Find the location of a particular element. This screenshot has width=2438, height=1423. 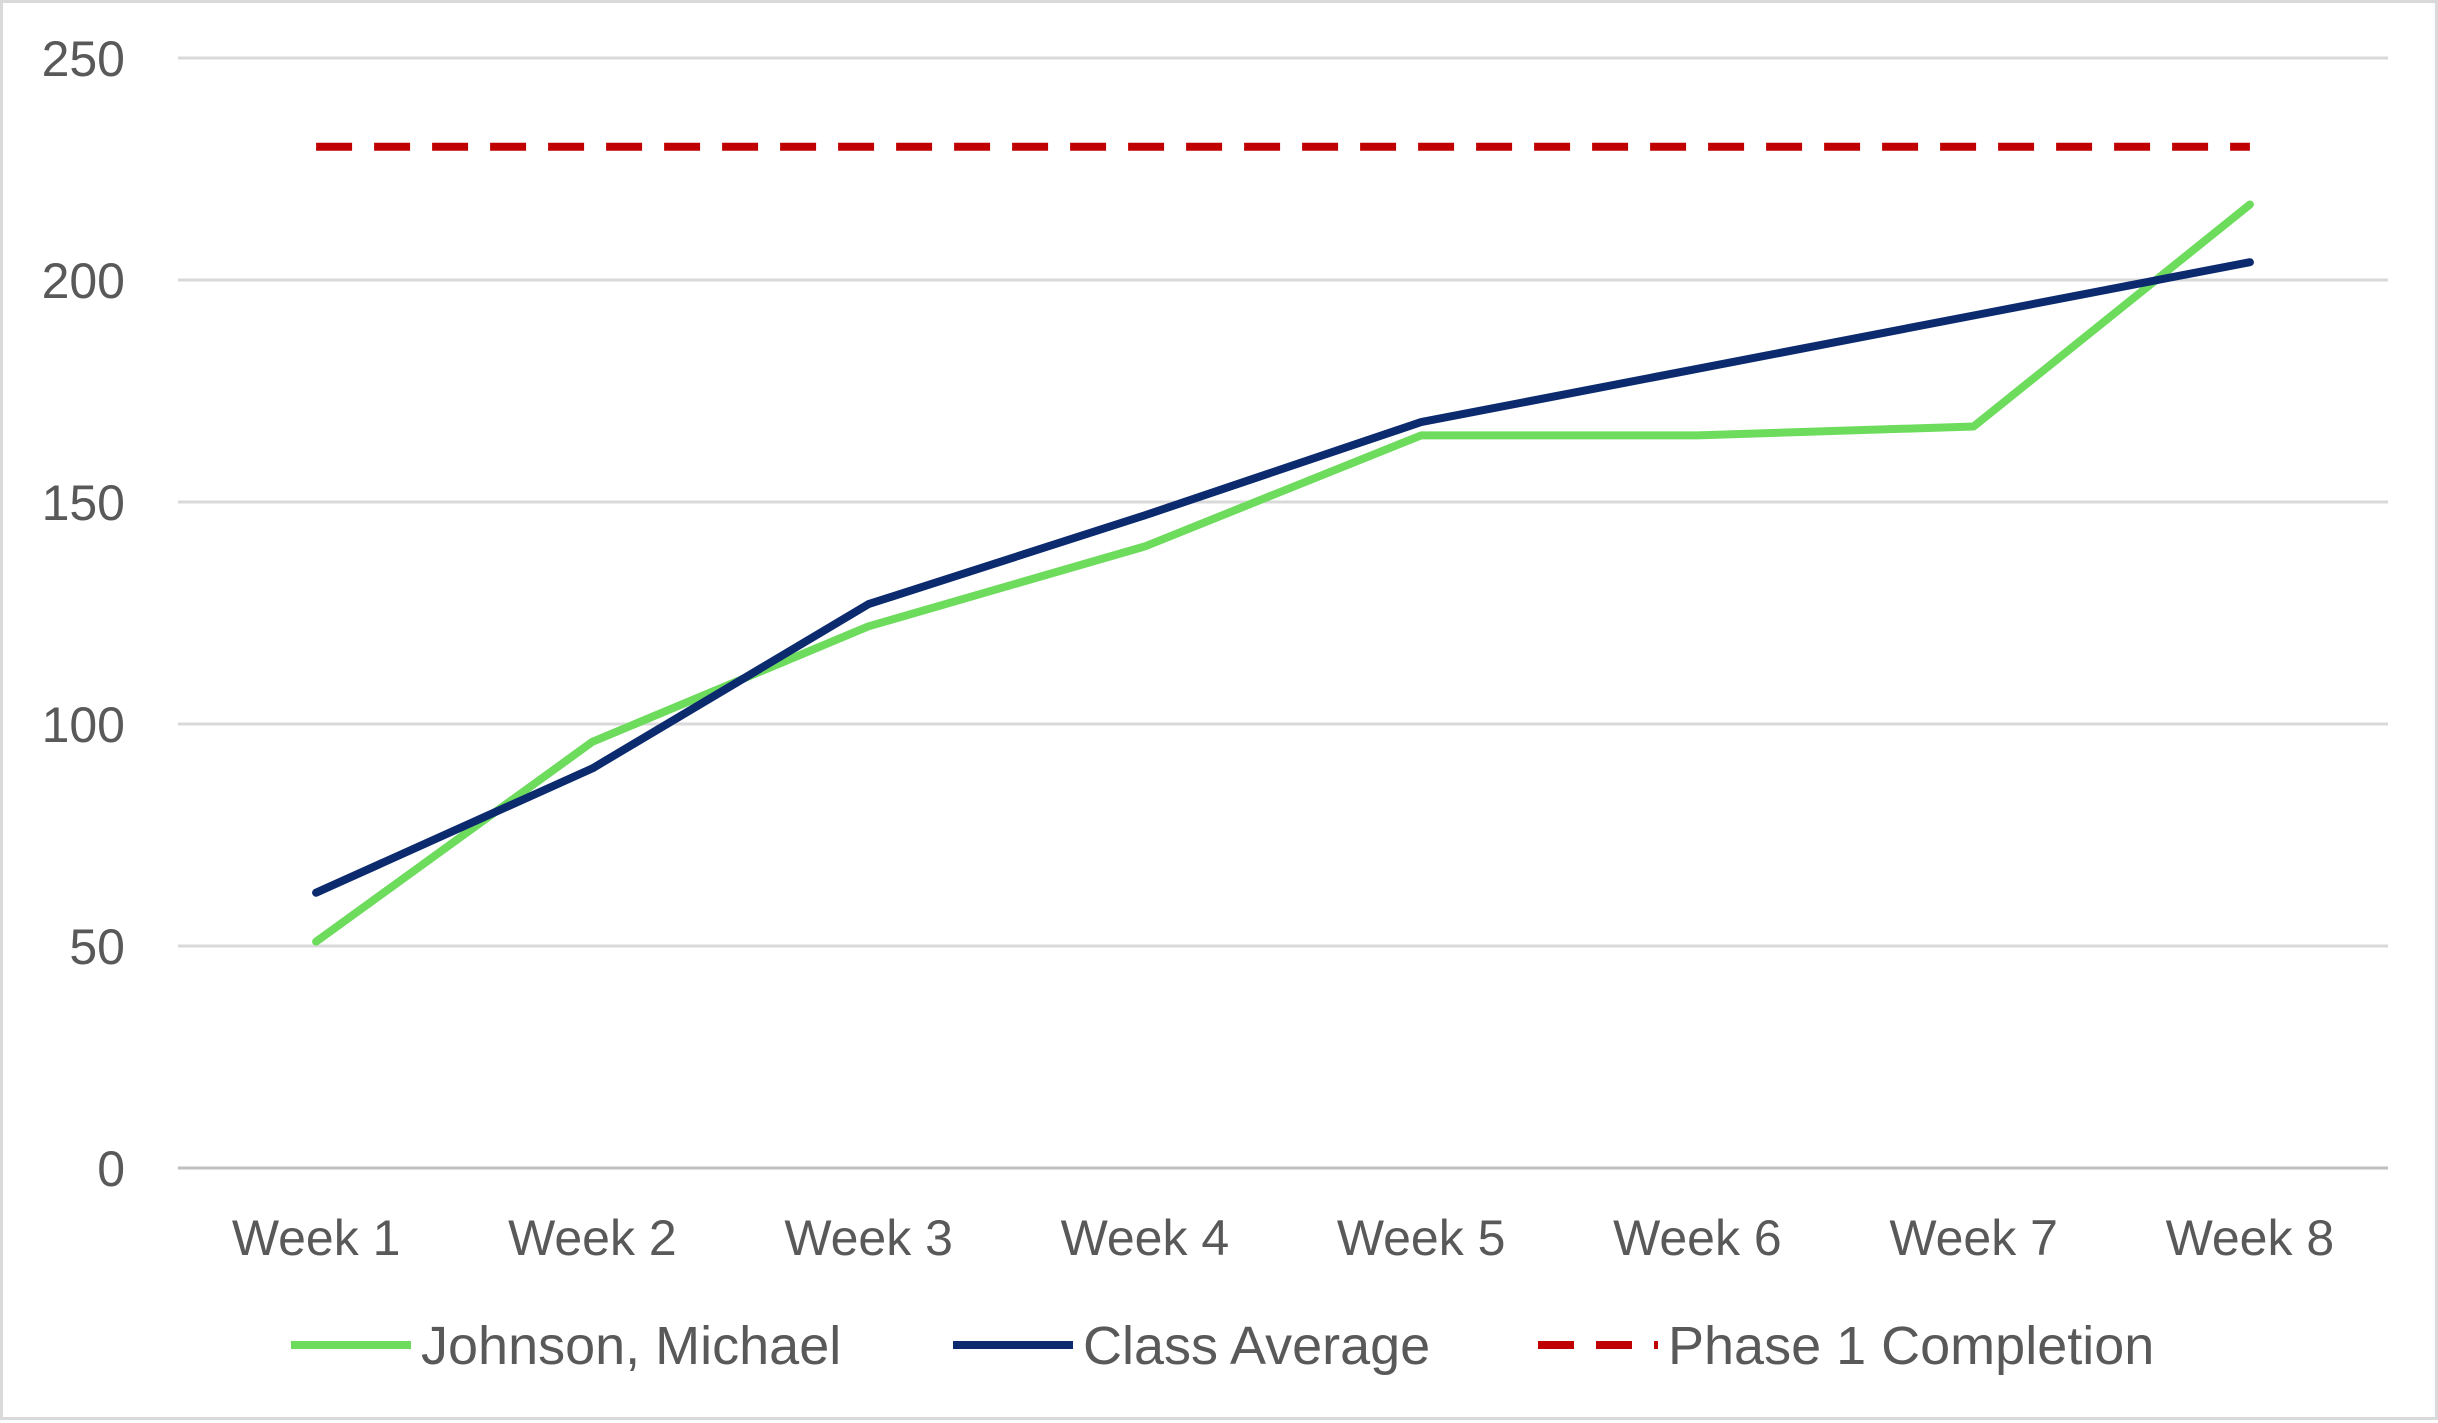

x-tick-label: Week 2 is located at coordinates (592, 1238).